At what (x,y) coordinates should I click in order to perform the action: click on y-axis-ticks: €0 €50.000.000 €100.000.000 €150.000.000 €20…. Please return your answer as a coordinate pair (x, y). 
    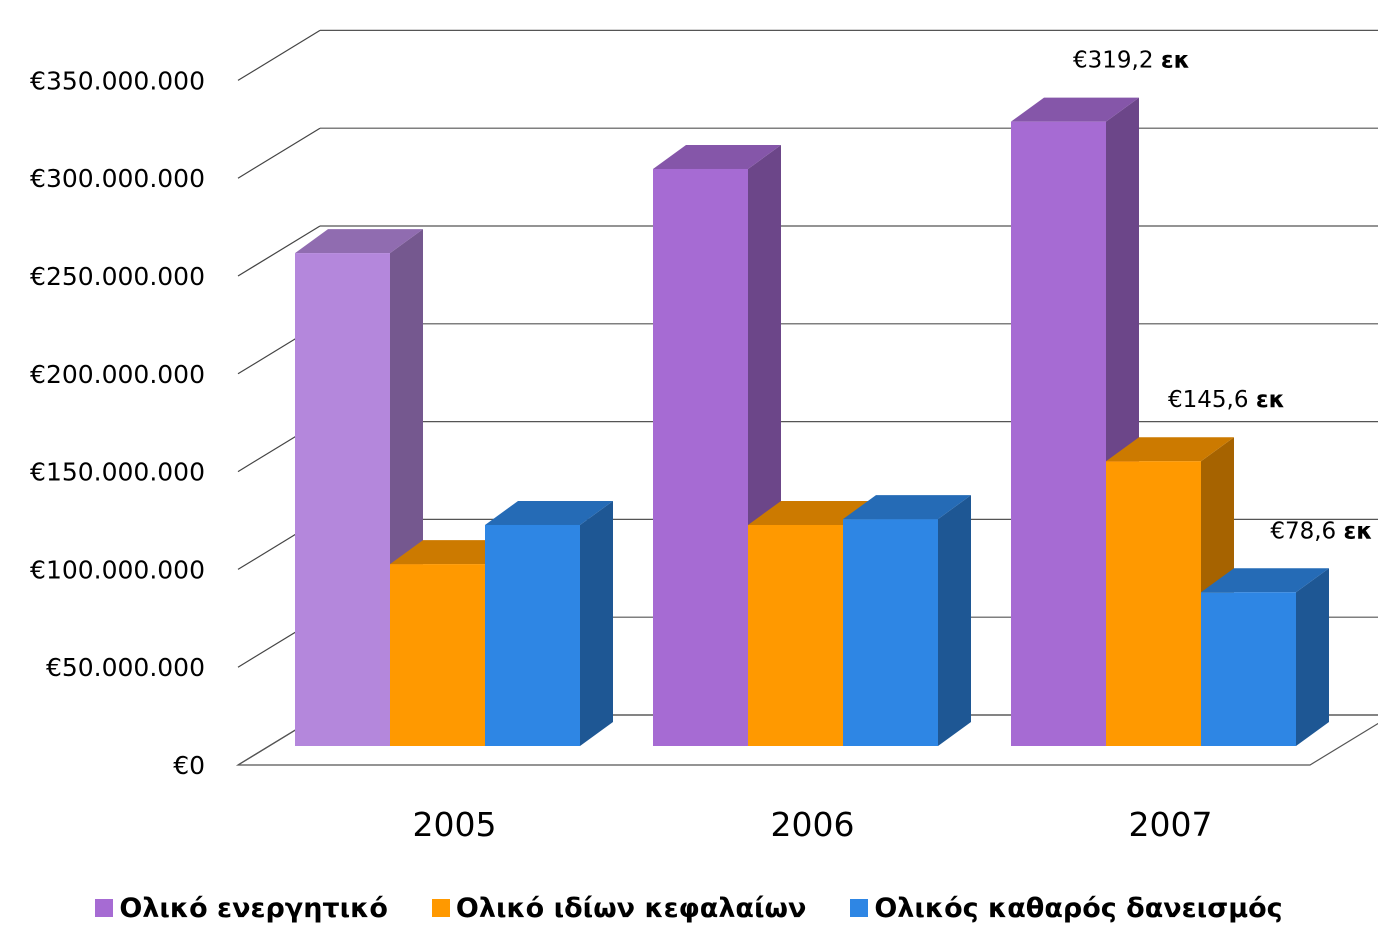
    Looking at the image, I should click on (117, 423).